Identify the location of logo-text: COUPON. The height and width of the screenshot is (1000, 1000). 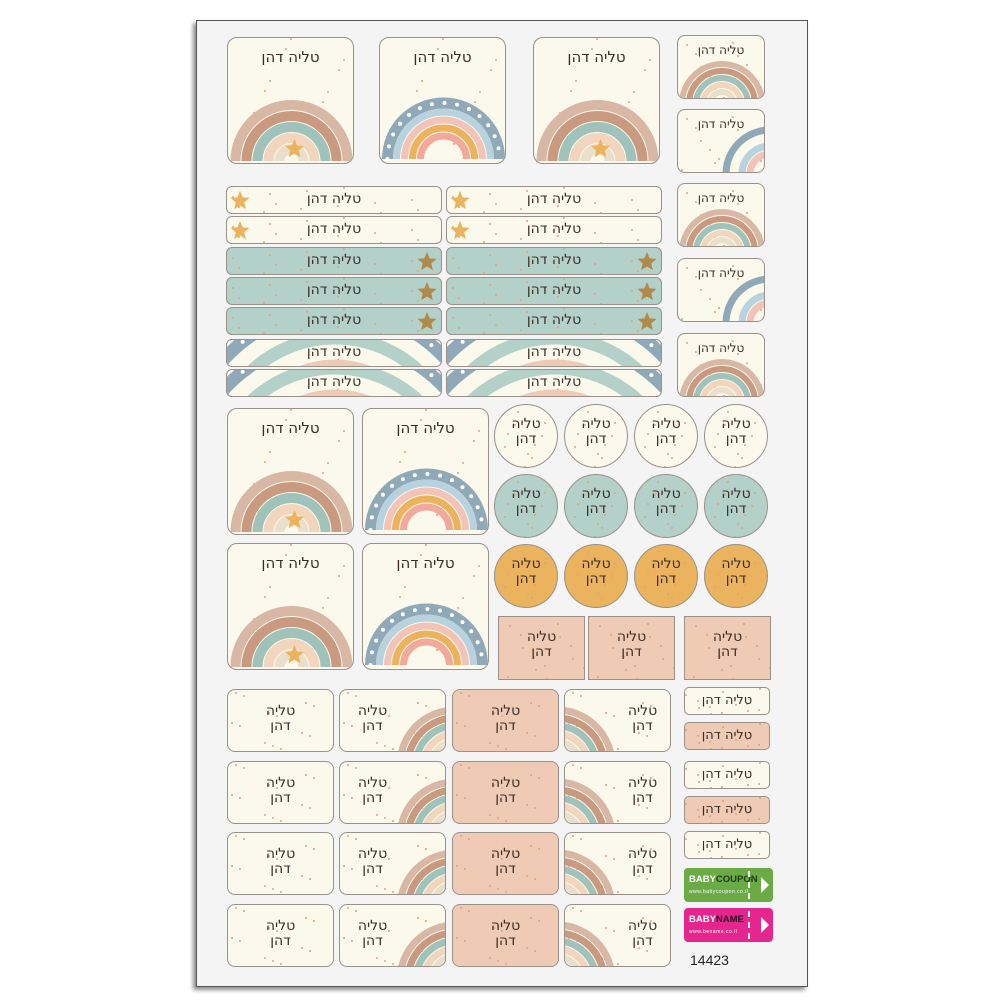
(736, 879).